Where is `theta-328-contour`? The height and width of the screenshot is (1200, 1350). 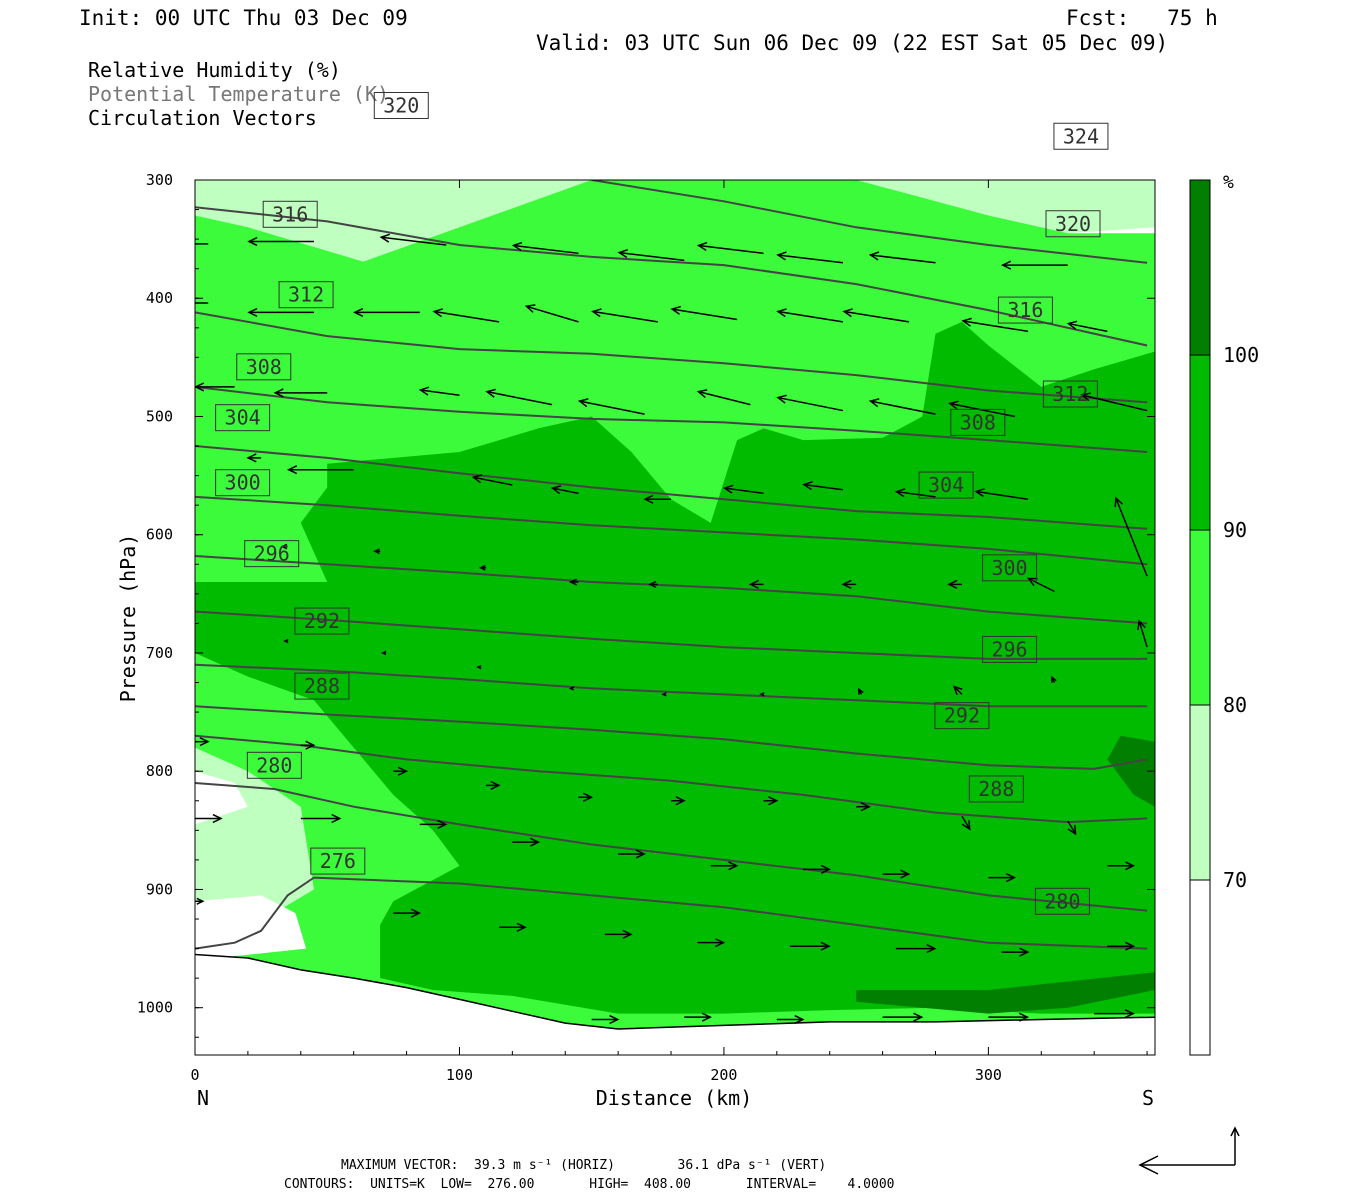 theta-328-contour is located at coordinates (869, 222).